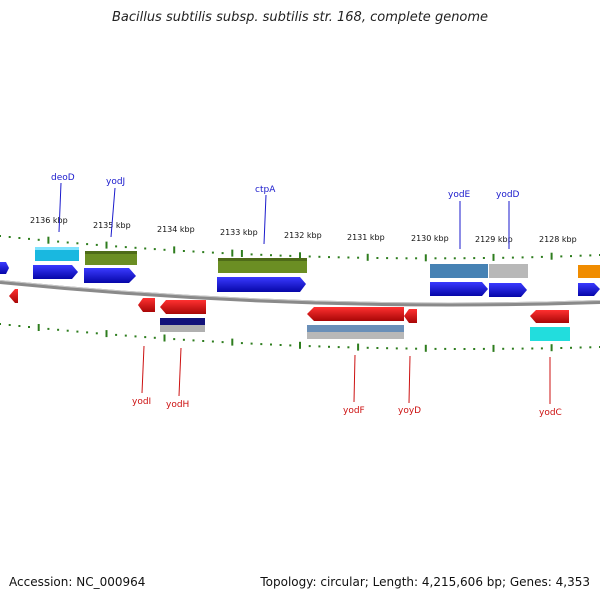 The image size is (600, 600). What do you see at coordinates (550, 334) in the screenshot?
I see `gene-feature-yodC` at bounding box center [550, 334].